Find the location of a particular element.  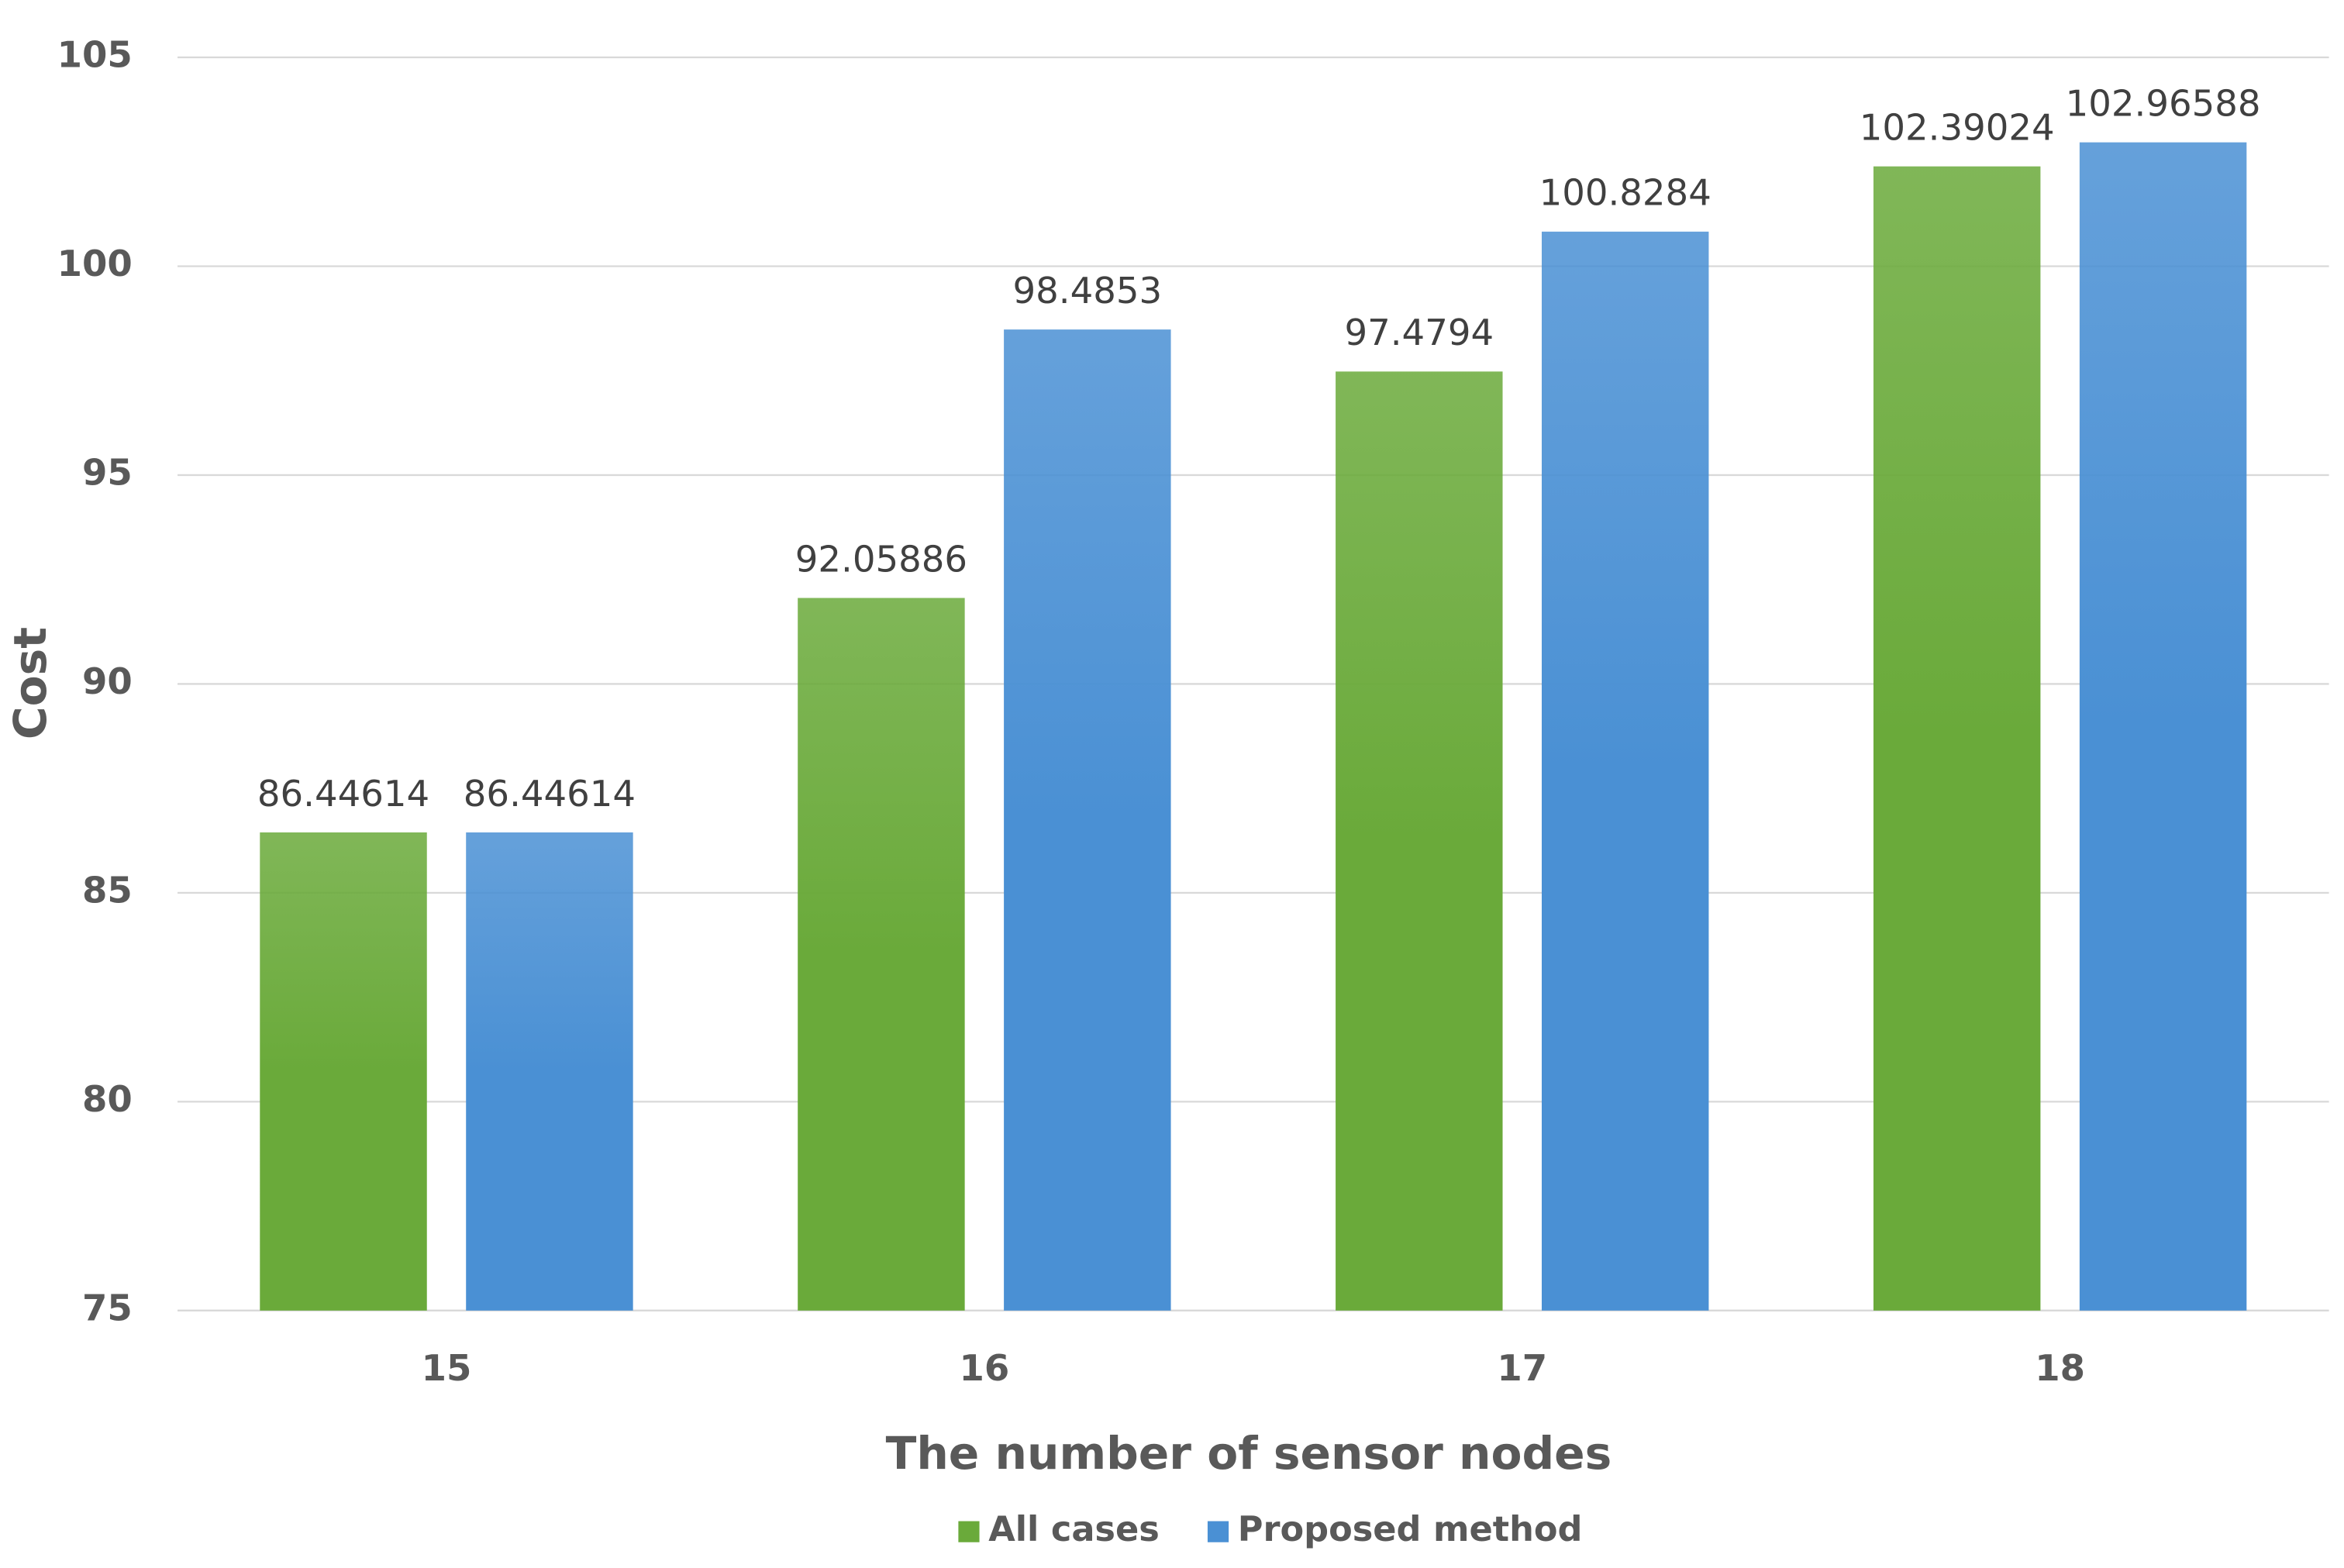

y-tick-label: 80 is located at coordinates (108, 1099).